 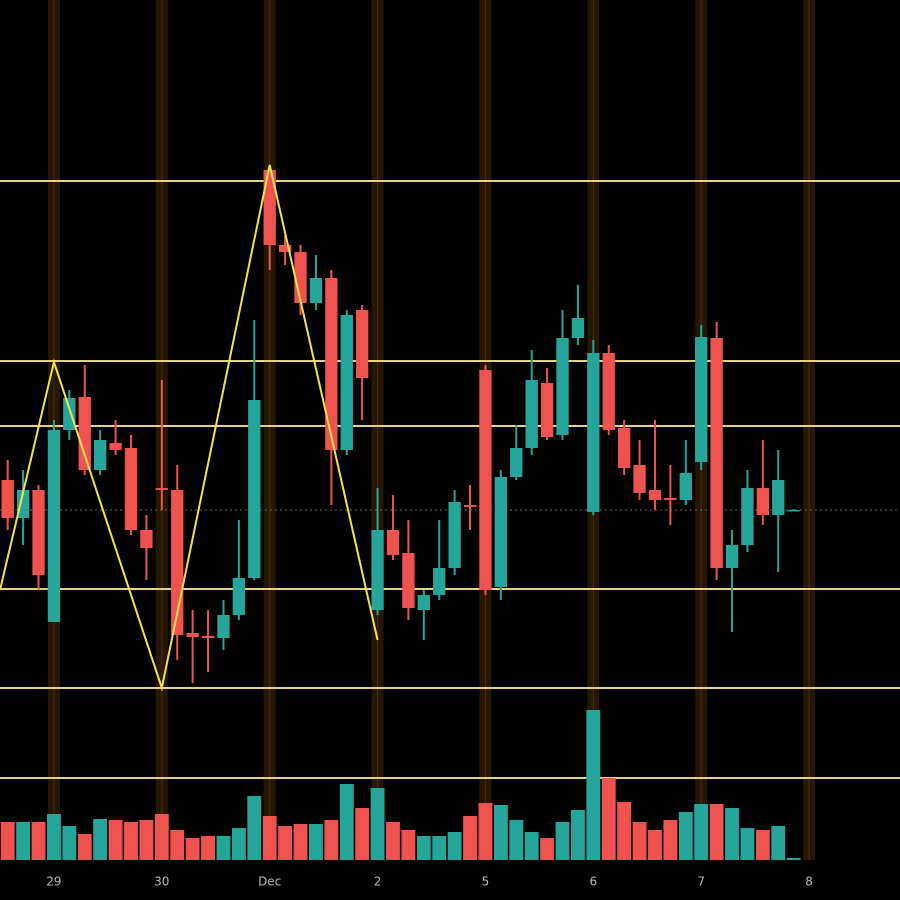 I want to click on x-tick-label: 7, so click(x=701, y=882).